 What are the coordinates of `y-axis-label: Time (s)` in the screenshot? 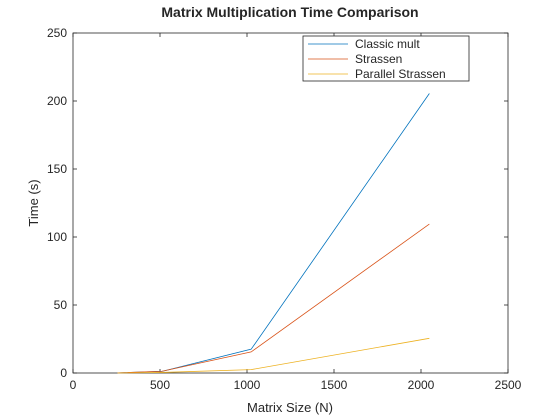 It's located at (33, 202).